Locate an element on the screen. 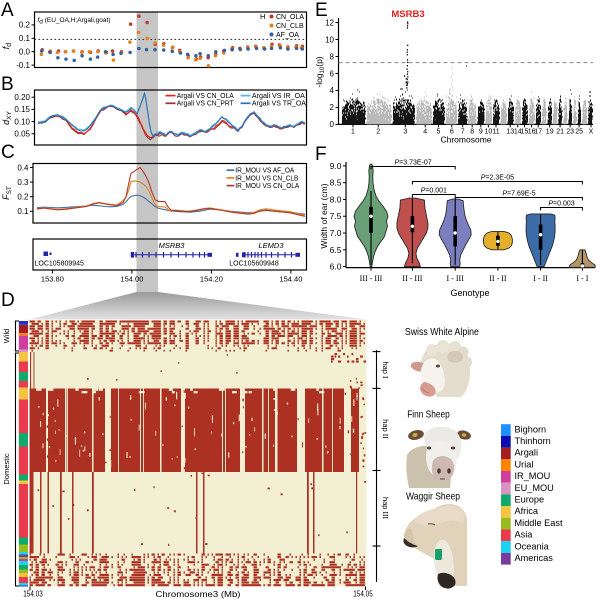  svg-text: II - II is located at coordinates (498, 278).